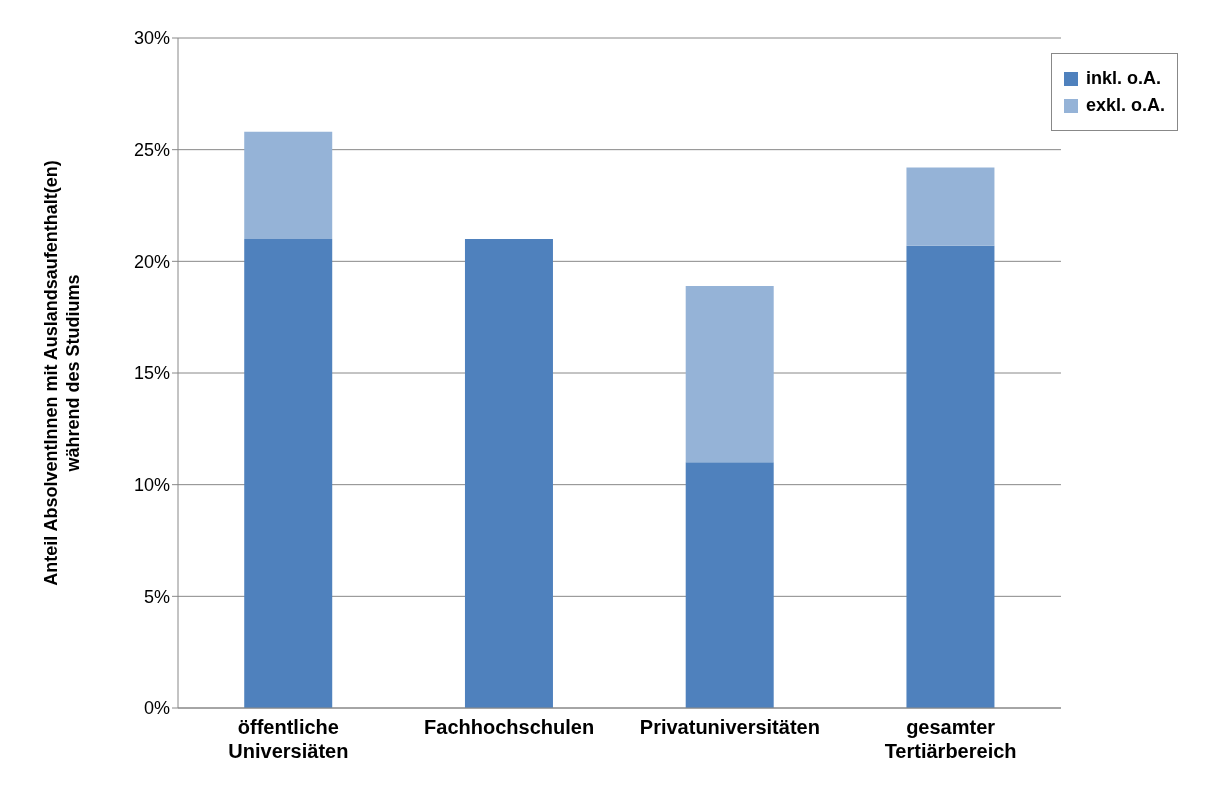 The width and height of the screenshot is (1220, 800). I want to click on x-tick-label: gesamter Tertiärbereich, so click(950, 739).